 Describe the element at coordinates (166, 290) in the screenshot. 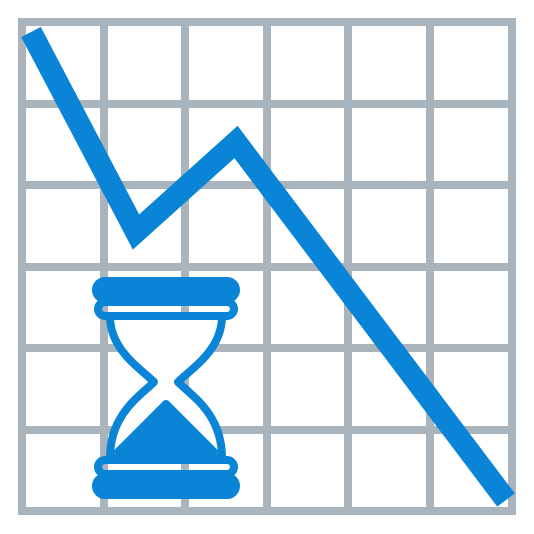

I see `hourglass-top-cap` at that location.